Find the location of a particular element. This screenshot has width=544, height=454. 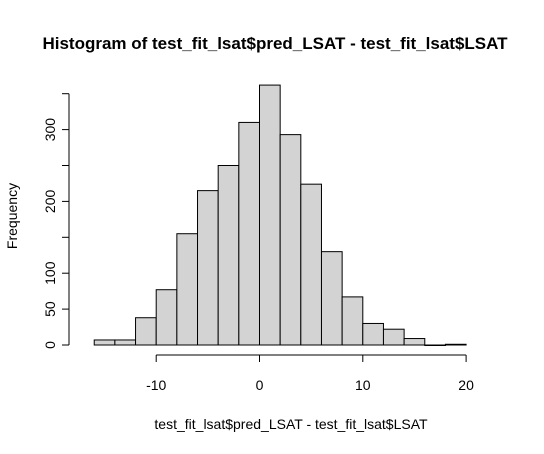

y-tick-label: 0 is located at coordinates (50, 345).